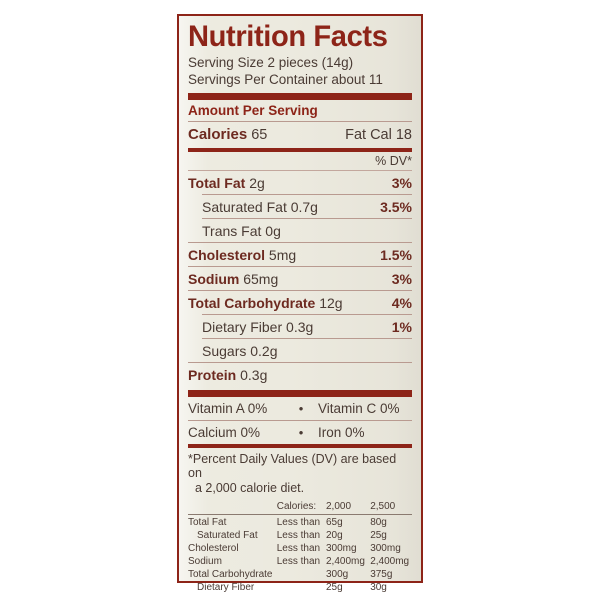  Describe the element at coordinates (292, 466) in the screenshot. I see `footnote-line-1: *Percent Daily Values (DV) are based on` at that location.